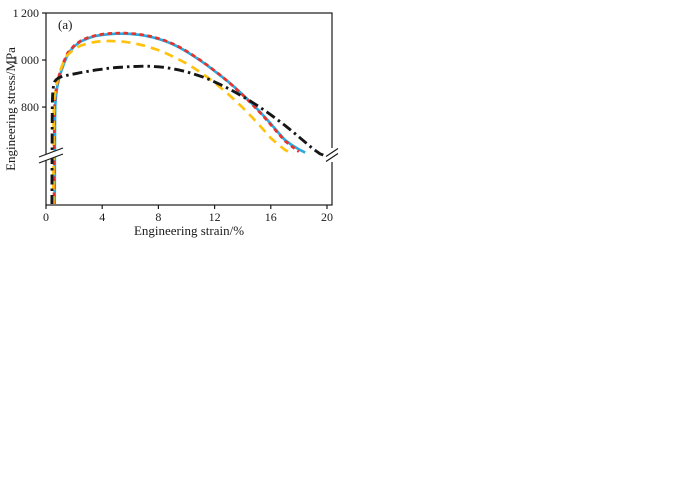 Image resolution: width=692 pixels, height=500 pixels. What do you see at coordinates (26, 13) in the screenshot?
I see `y-tick-label: 1 200` at bounding box center [26, 13].